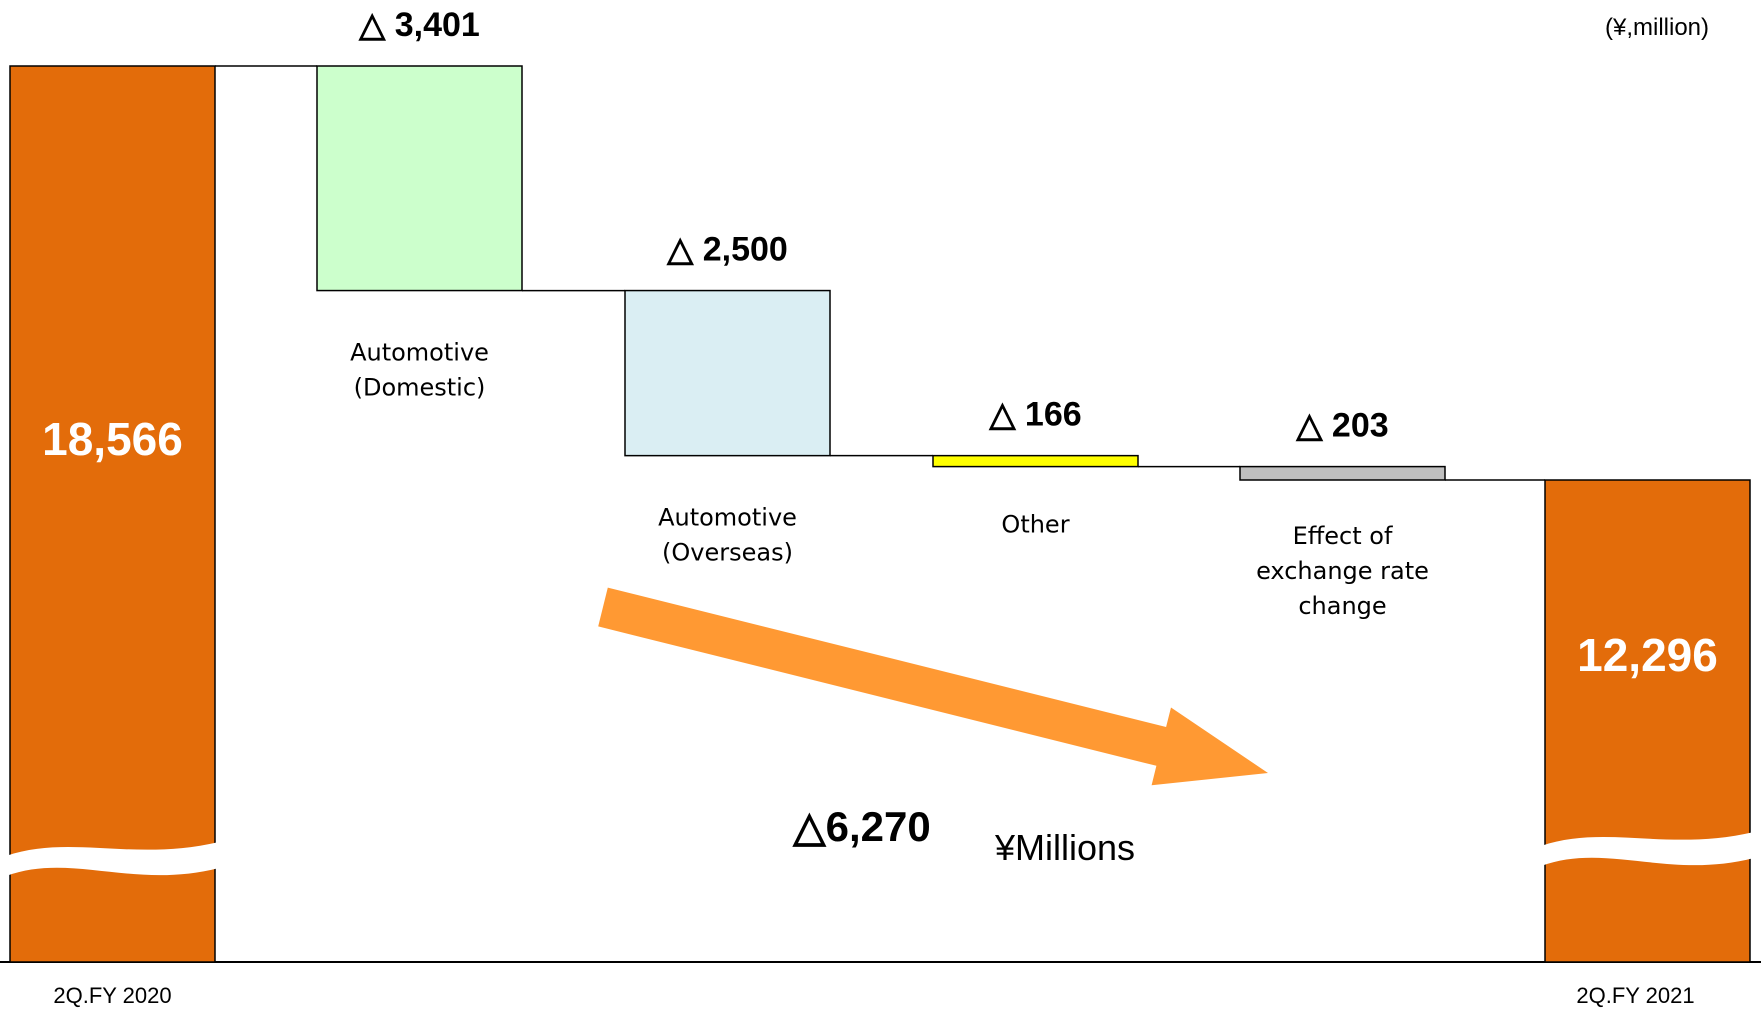 Image resolution: width=1761 pixels, height=1010 pixels. What do you see at coordinates (420, 388) in the screenshot?
I see `bar-step-1-label-line-2: (Domestic)` at bounding box center [420, 388].